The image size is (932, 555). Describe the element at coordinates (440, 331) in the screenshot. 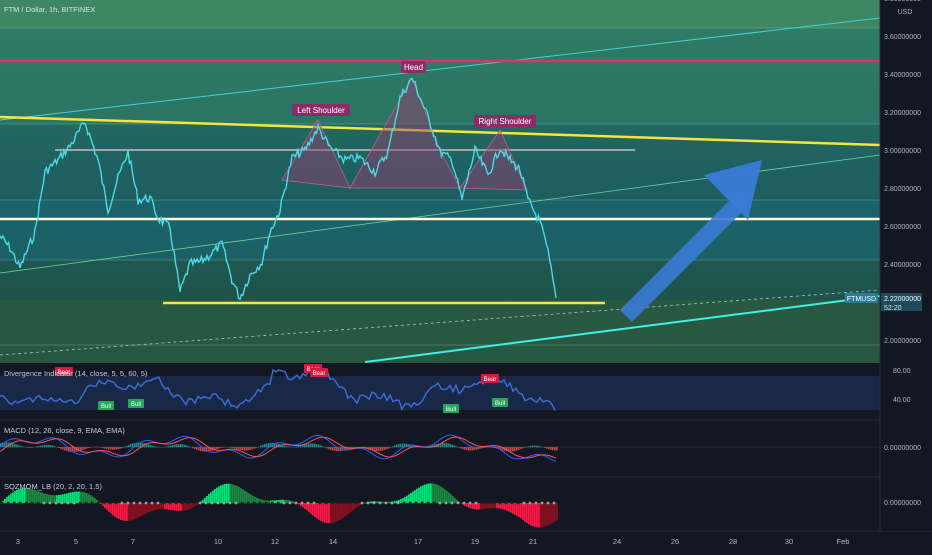

I see `lower-zone` at that location.